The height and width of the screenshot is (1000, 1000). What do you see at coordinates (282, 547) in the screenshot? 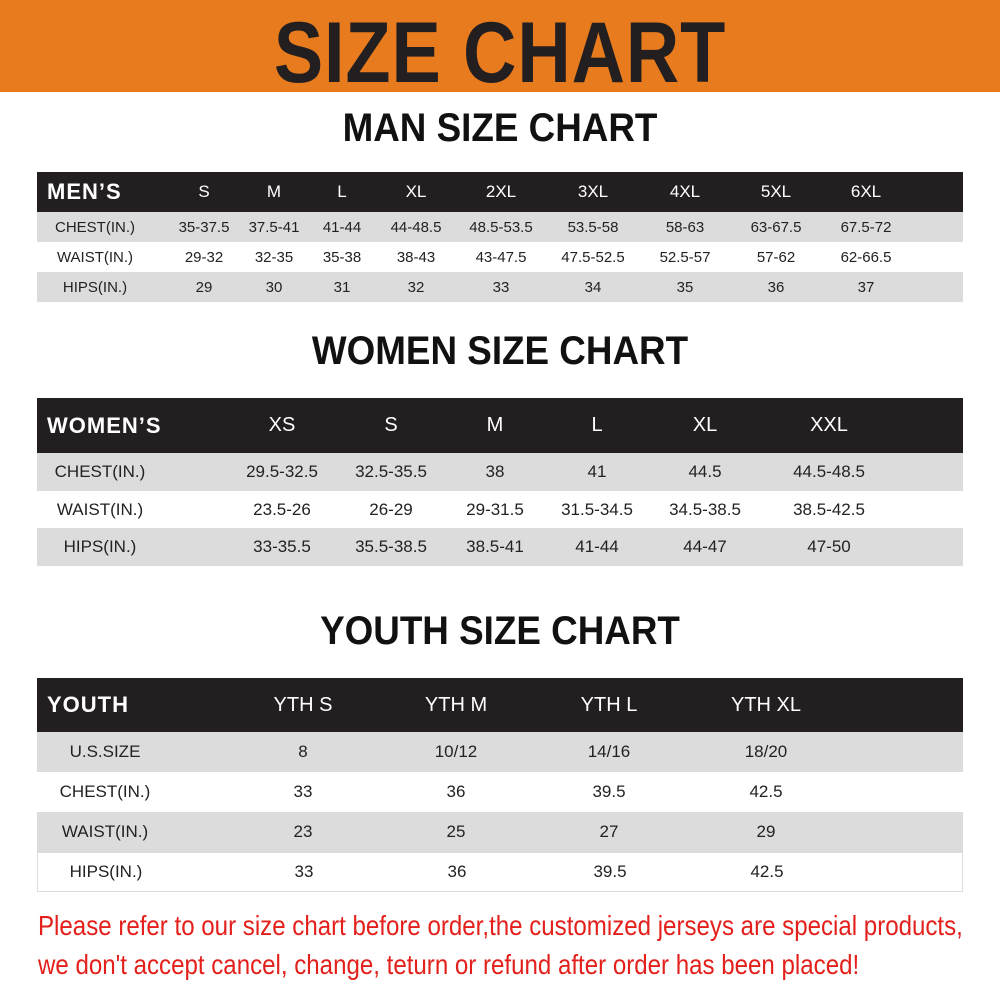
I see `table-cell: 33-35.5` at bounding box center [282, 547].